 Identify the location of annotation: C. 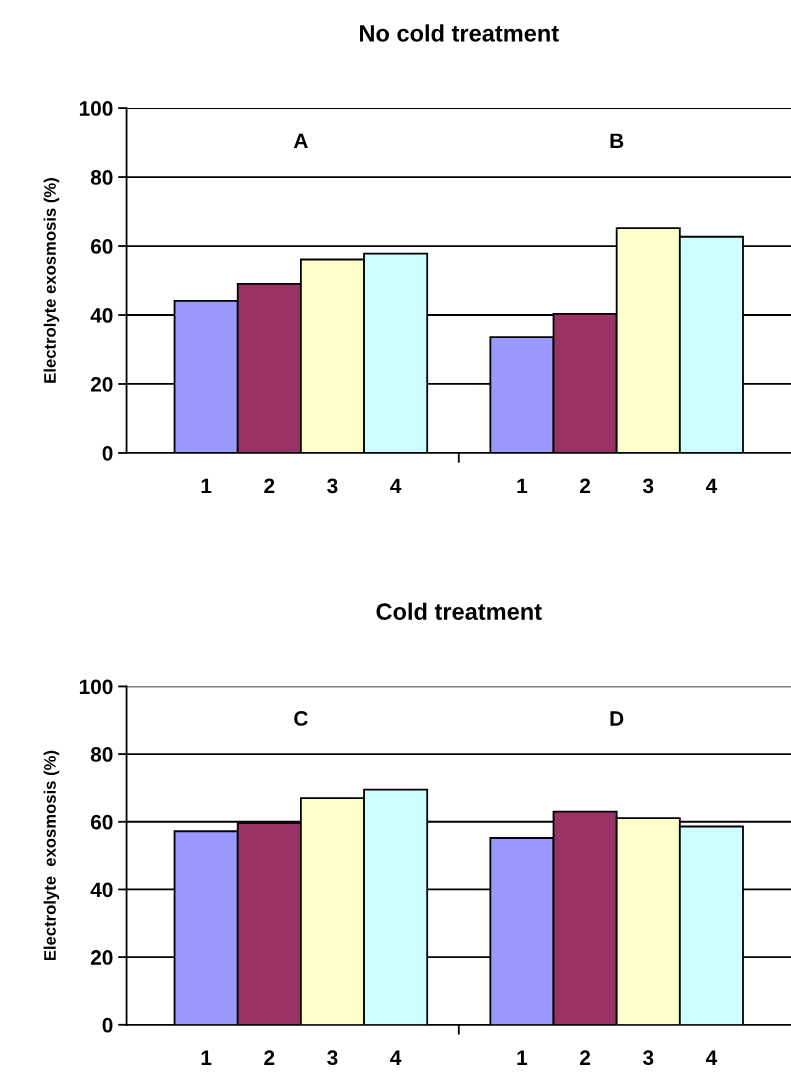
(301, 718).